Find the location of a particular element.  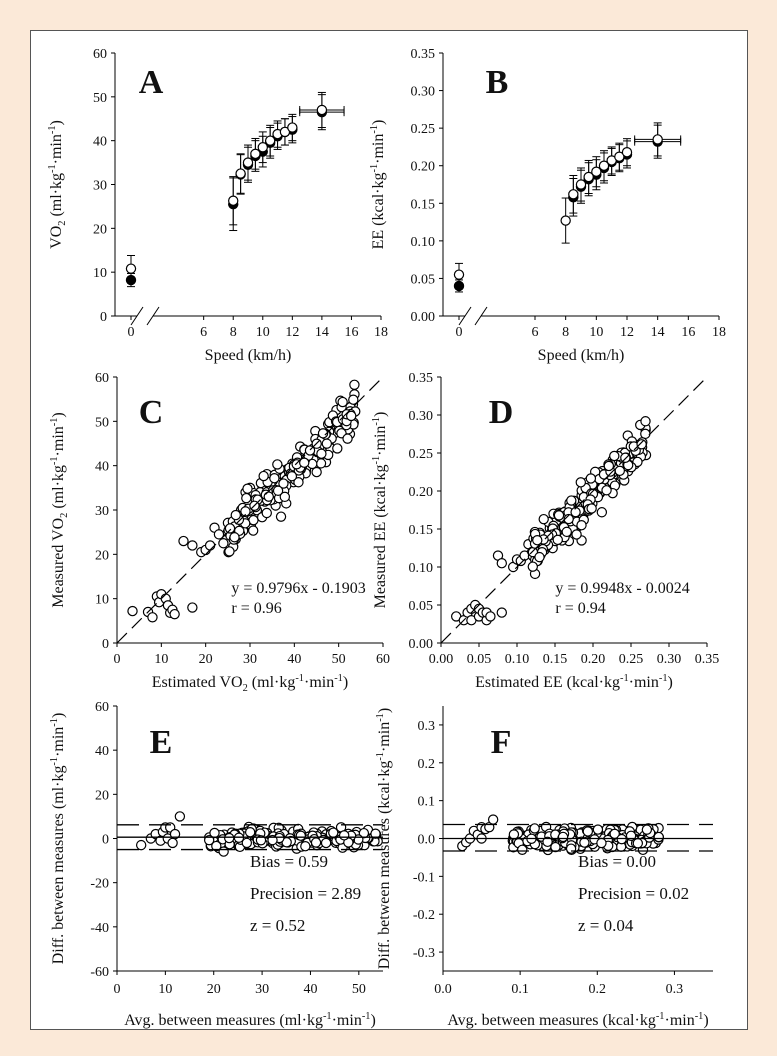

y-tick-label: 50 is located at coordinates (100, 98).